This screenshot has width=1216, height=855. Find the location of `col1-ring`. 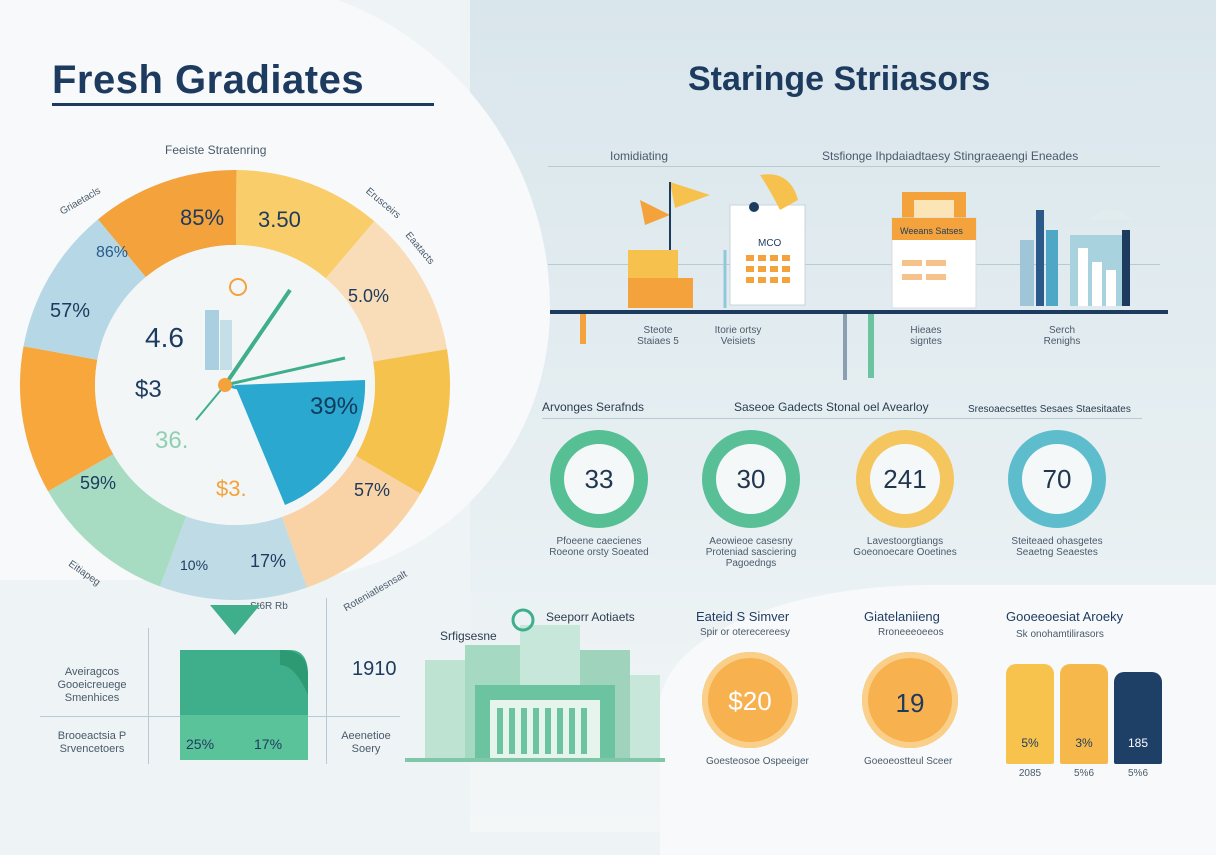

col1-ring is located at coordinates (750, 700).